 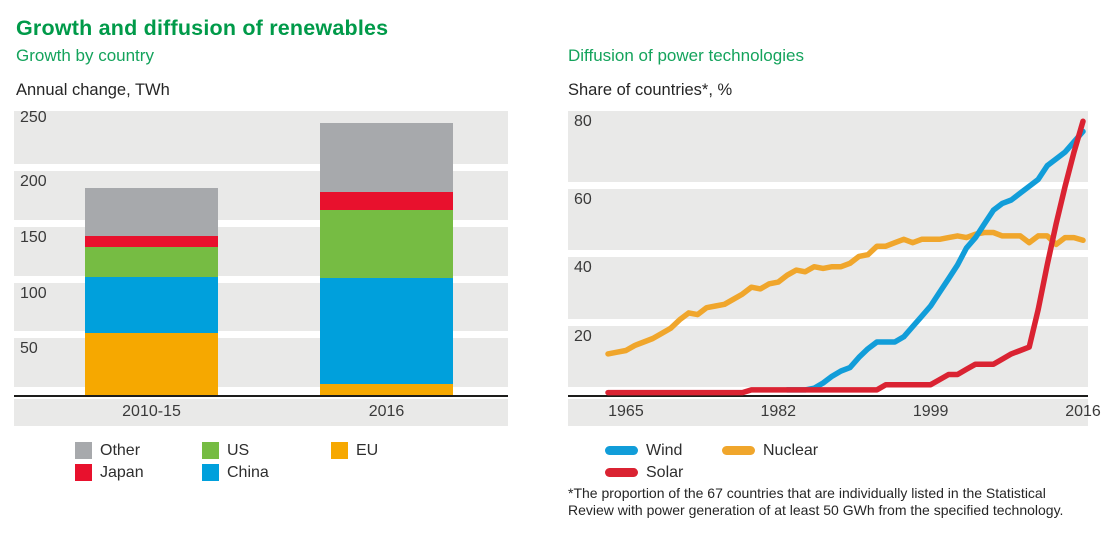 I want to click on legend-label: Wind, so click(x=664, y=450).